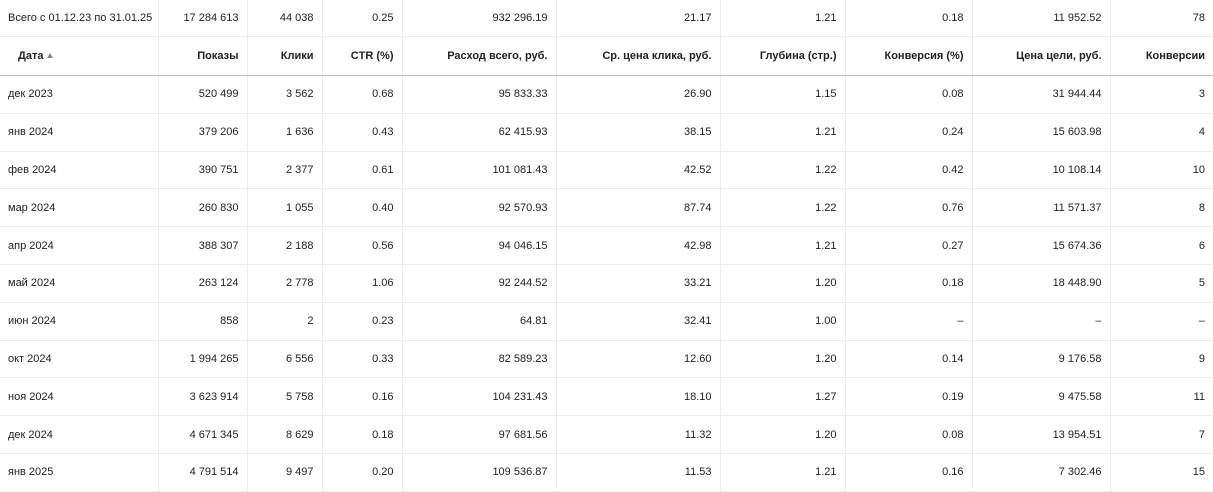 The image size is (1213, 492). I want to click on metric-cell: 260 830, so click(203, 208).